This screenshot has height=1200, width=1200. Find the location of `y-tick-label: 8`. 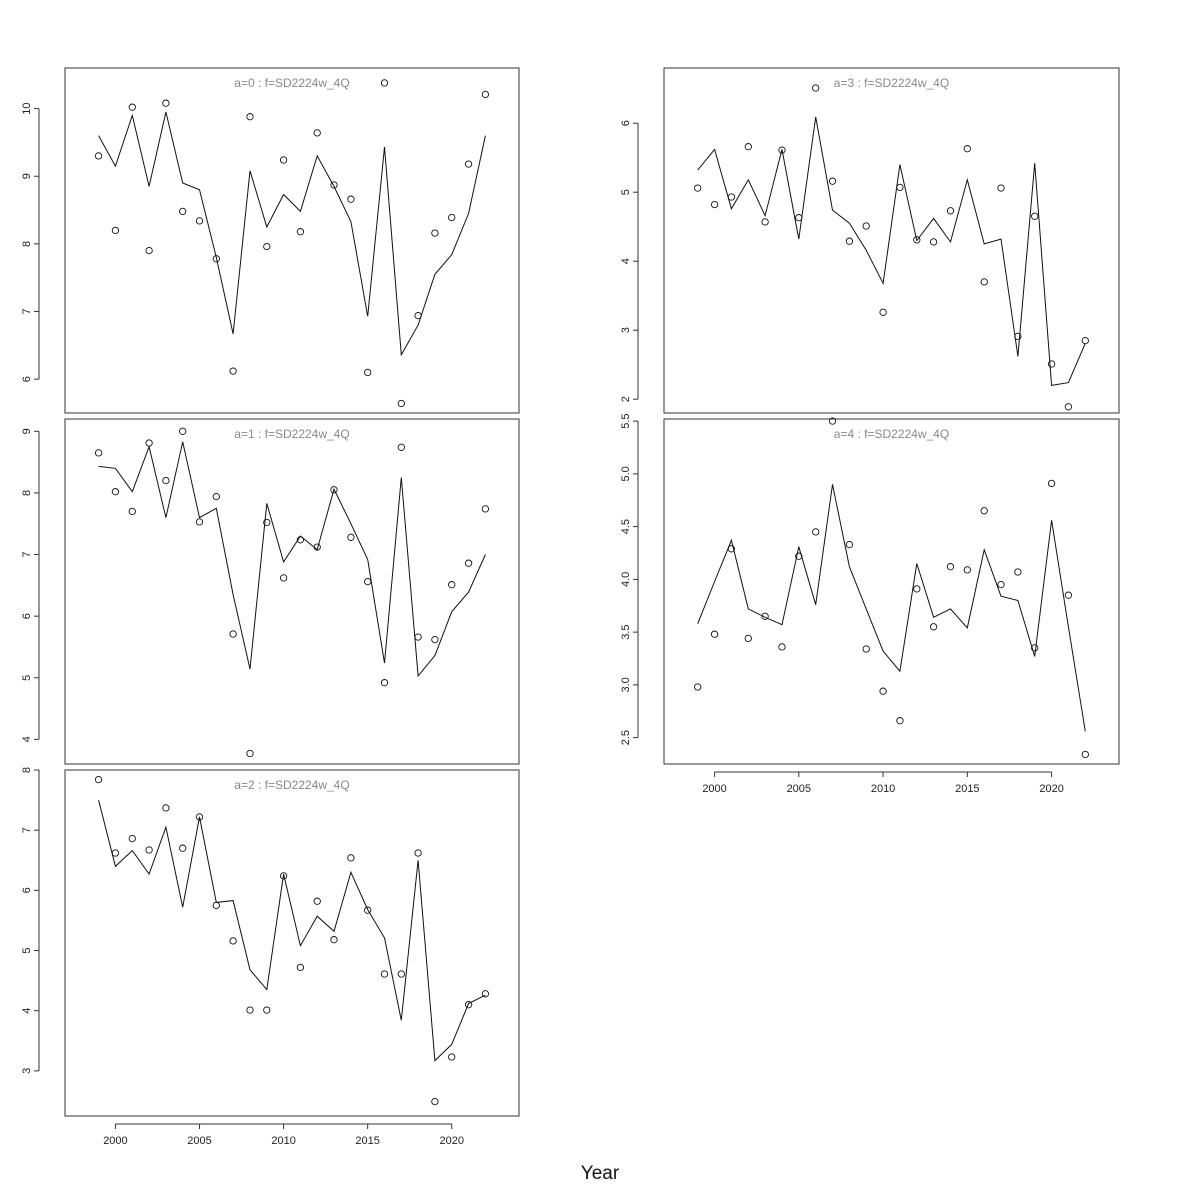

y-tick-label: 8 is located at coordinates (27, 770).